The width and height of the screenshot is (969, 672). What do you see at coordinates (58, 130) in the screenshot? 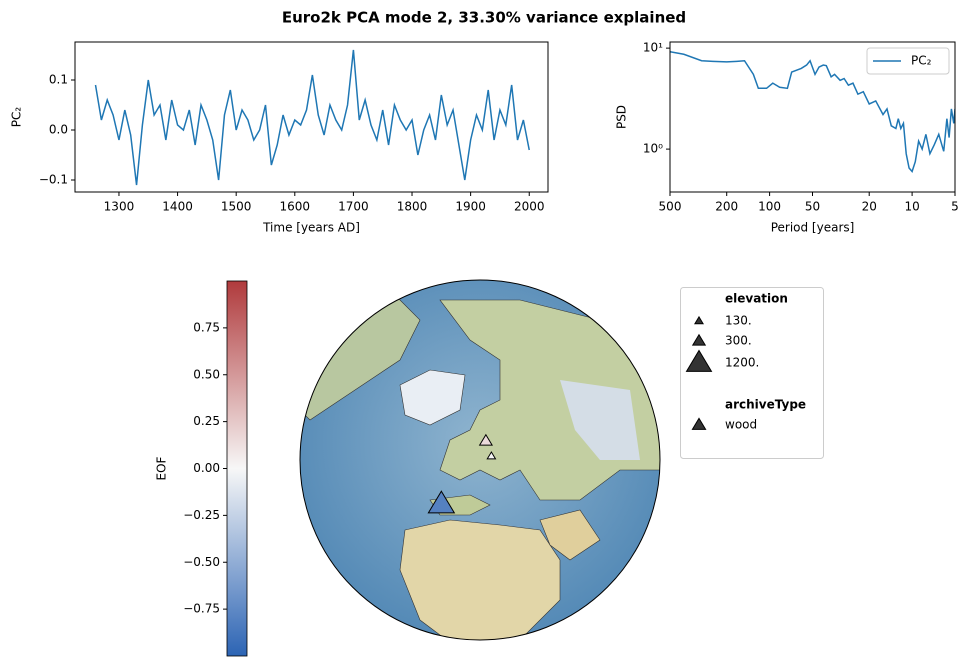
I see `y-tick-label: 0.0` at bounding box center [58, 130].